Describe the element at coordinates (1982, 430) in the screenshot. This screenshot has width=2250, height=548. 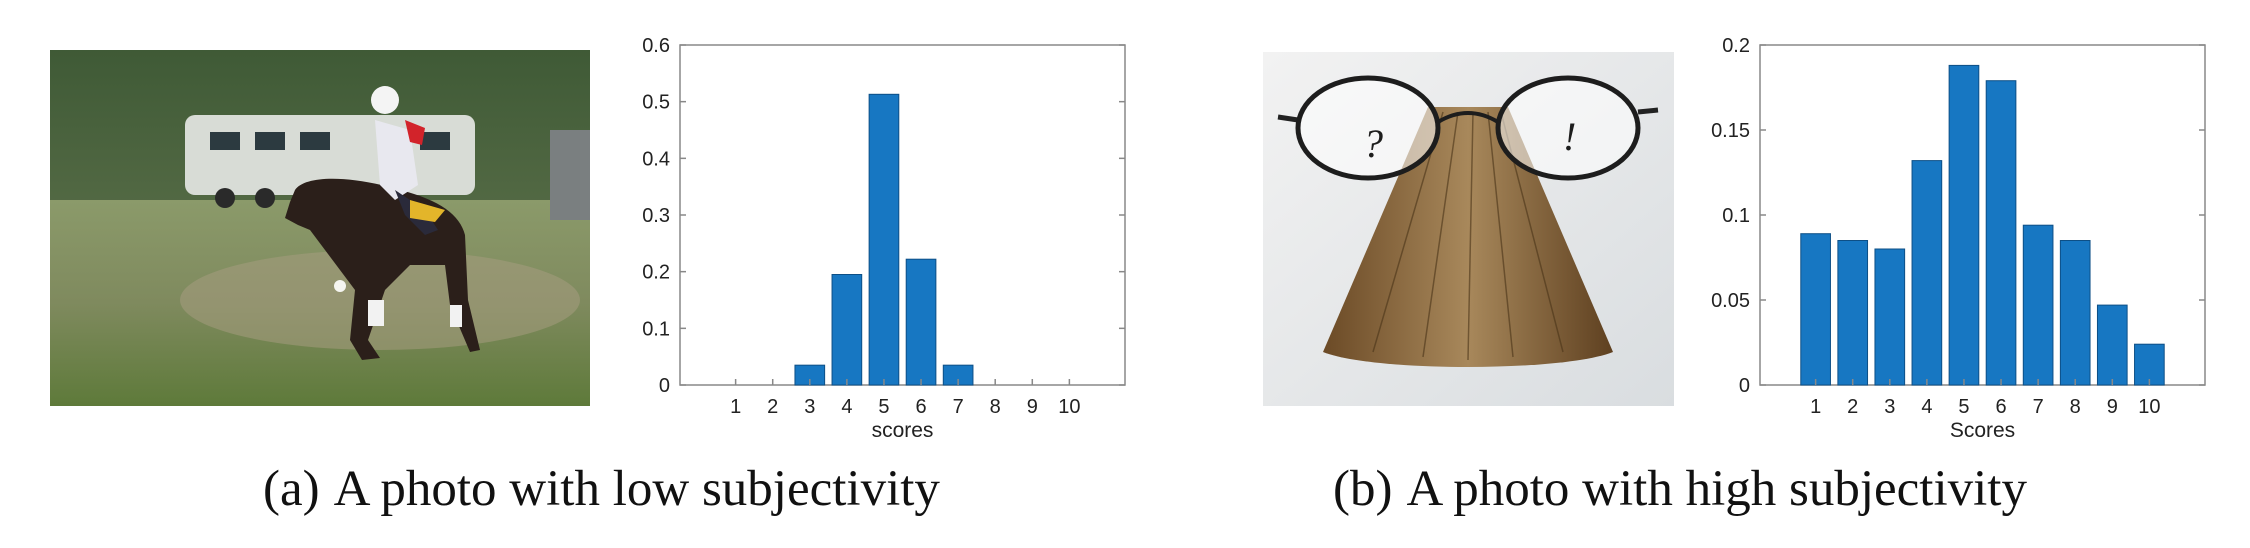
I see `x-axis-label: Scores` at that location.